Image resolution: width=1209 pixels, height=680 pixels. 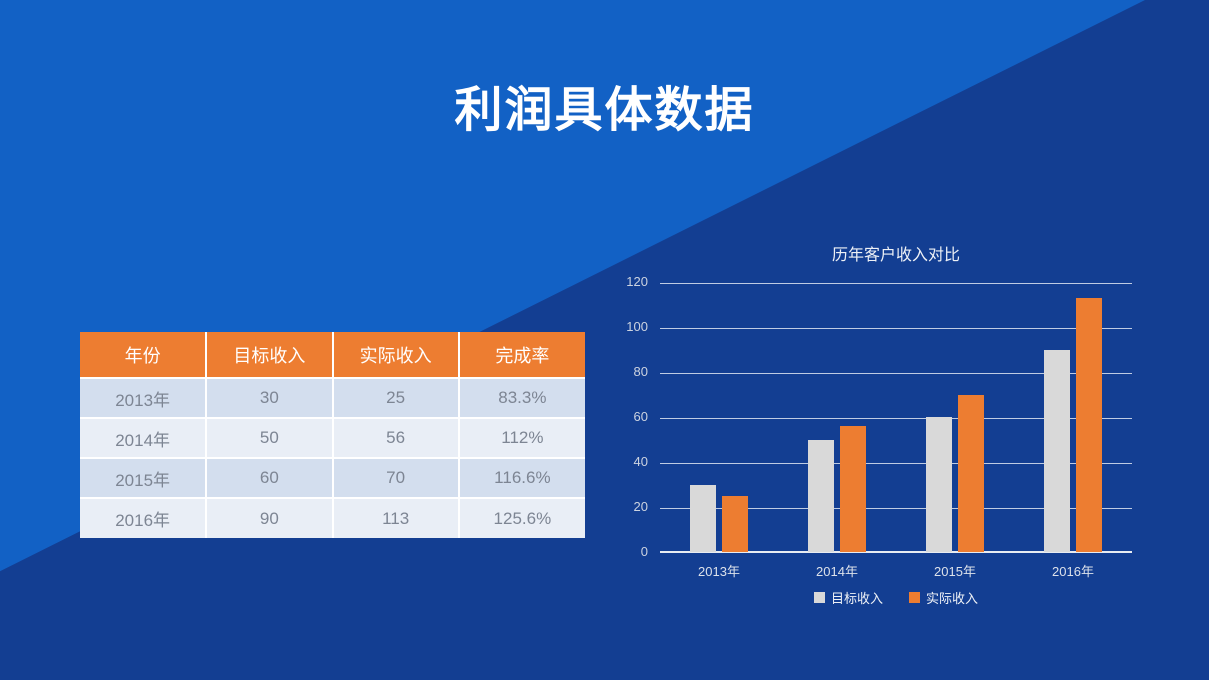 I want to click on table-row: 2016年 90 113 125.6%, so click(x=332, y=518).